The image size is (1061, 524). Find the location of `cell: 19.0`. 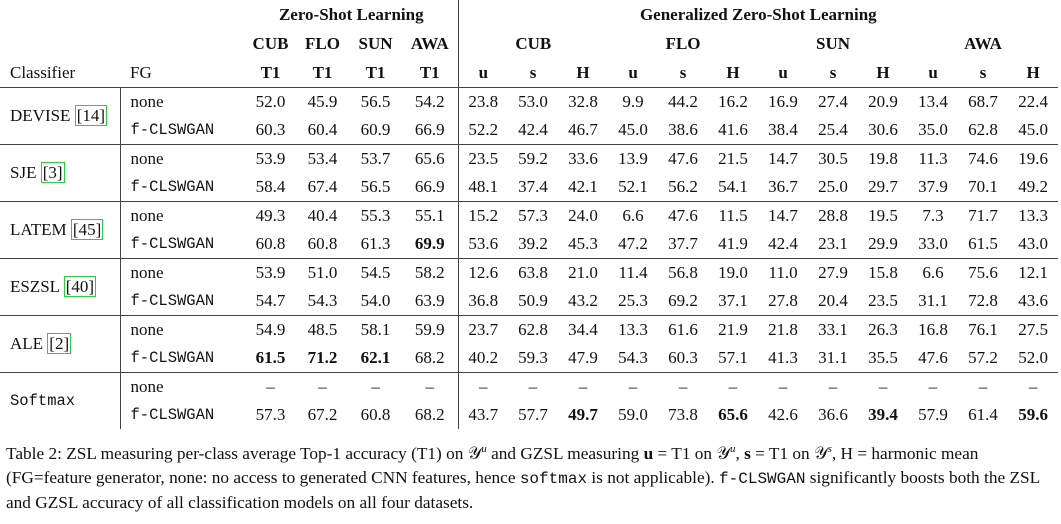

cell: 19.0 is located at coordinates (733, 272).